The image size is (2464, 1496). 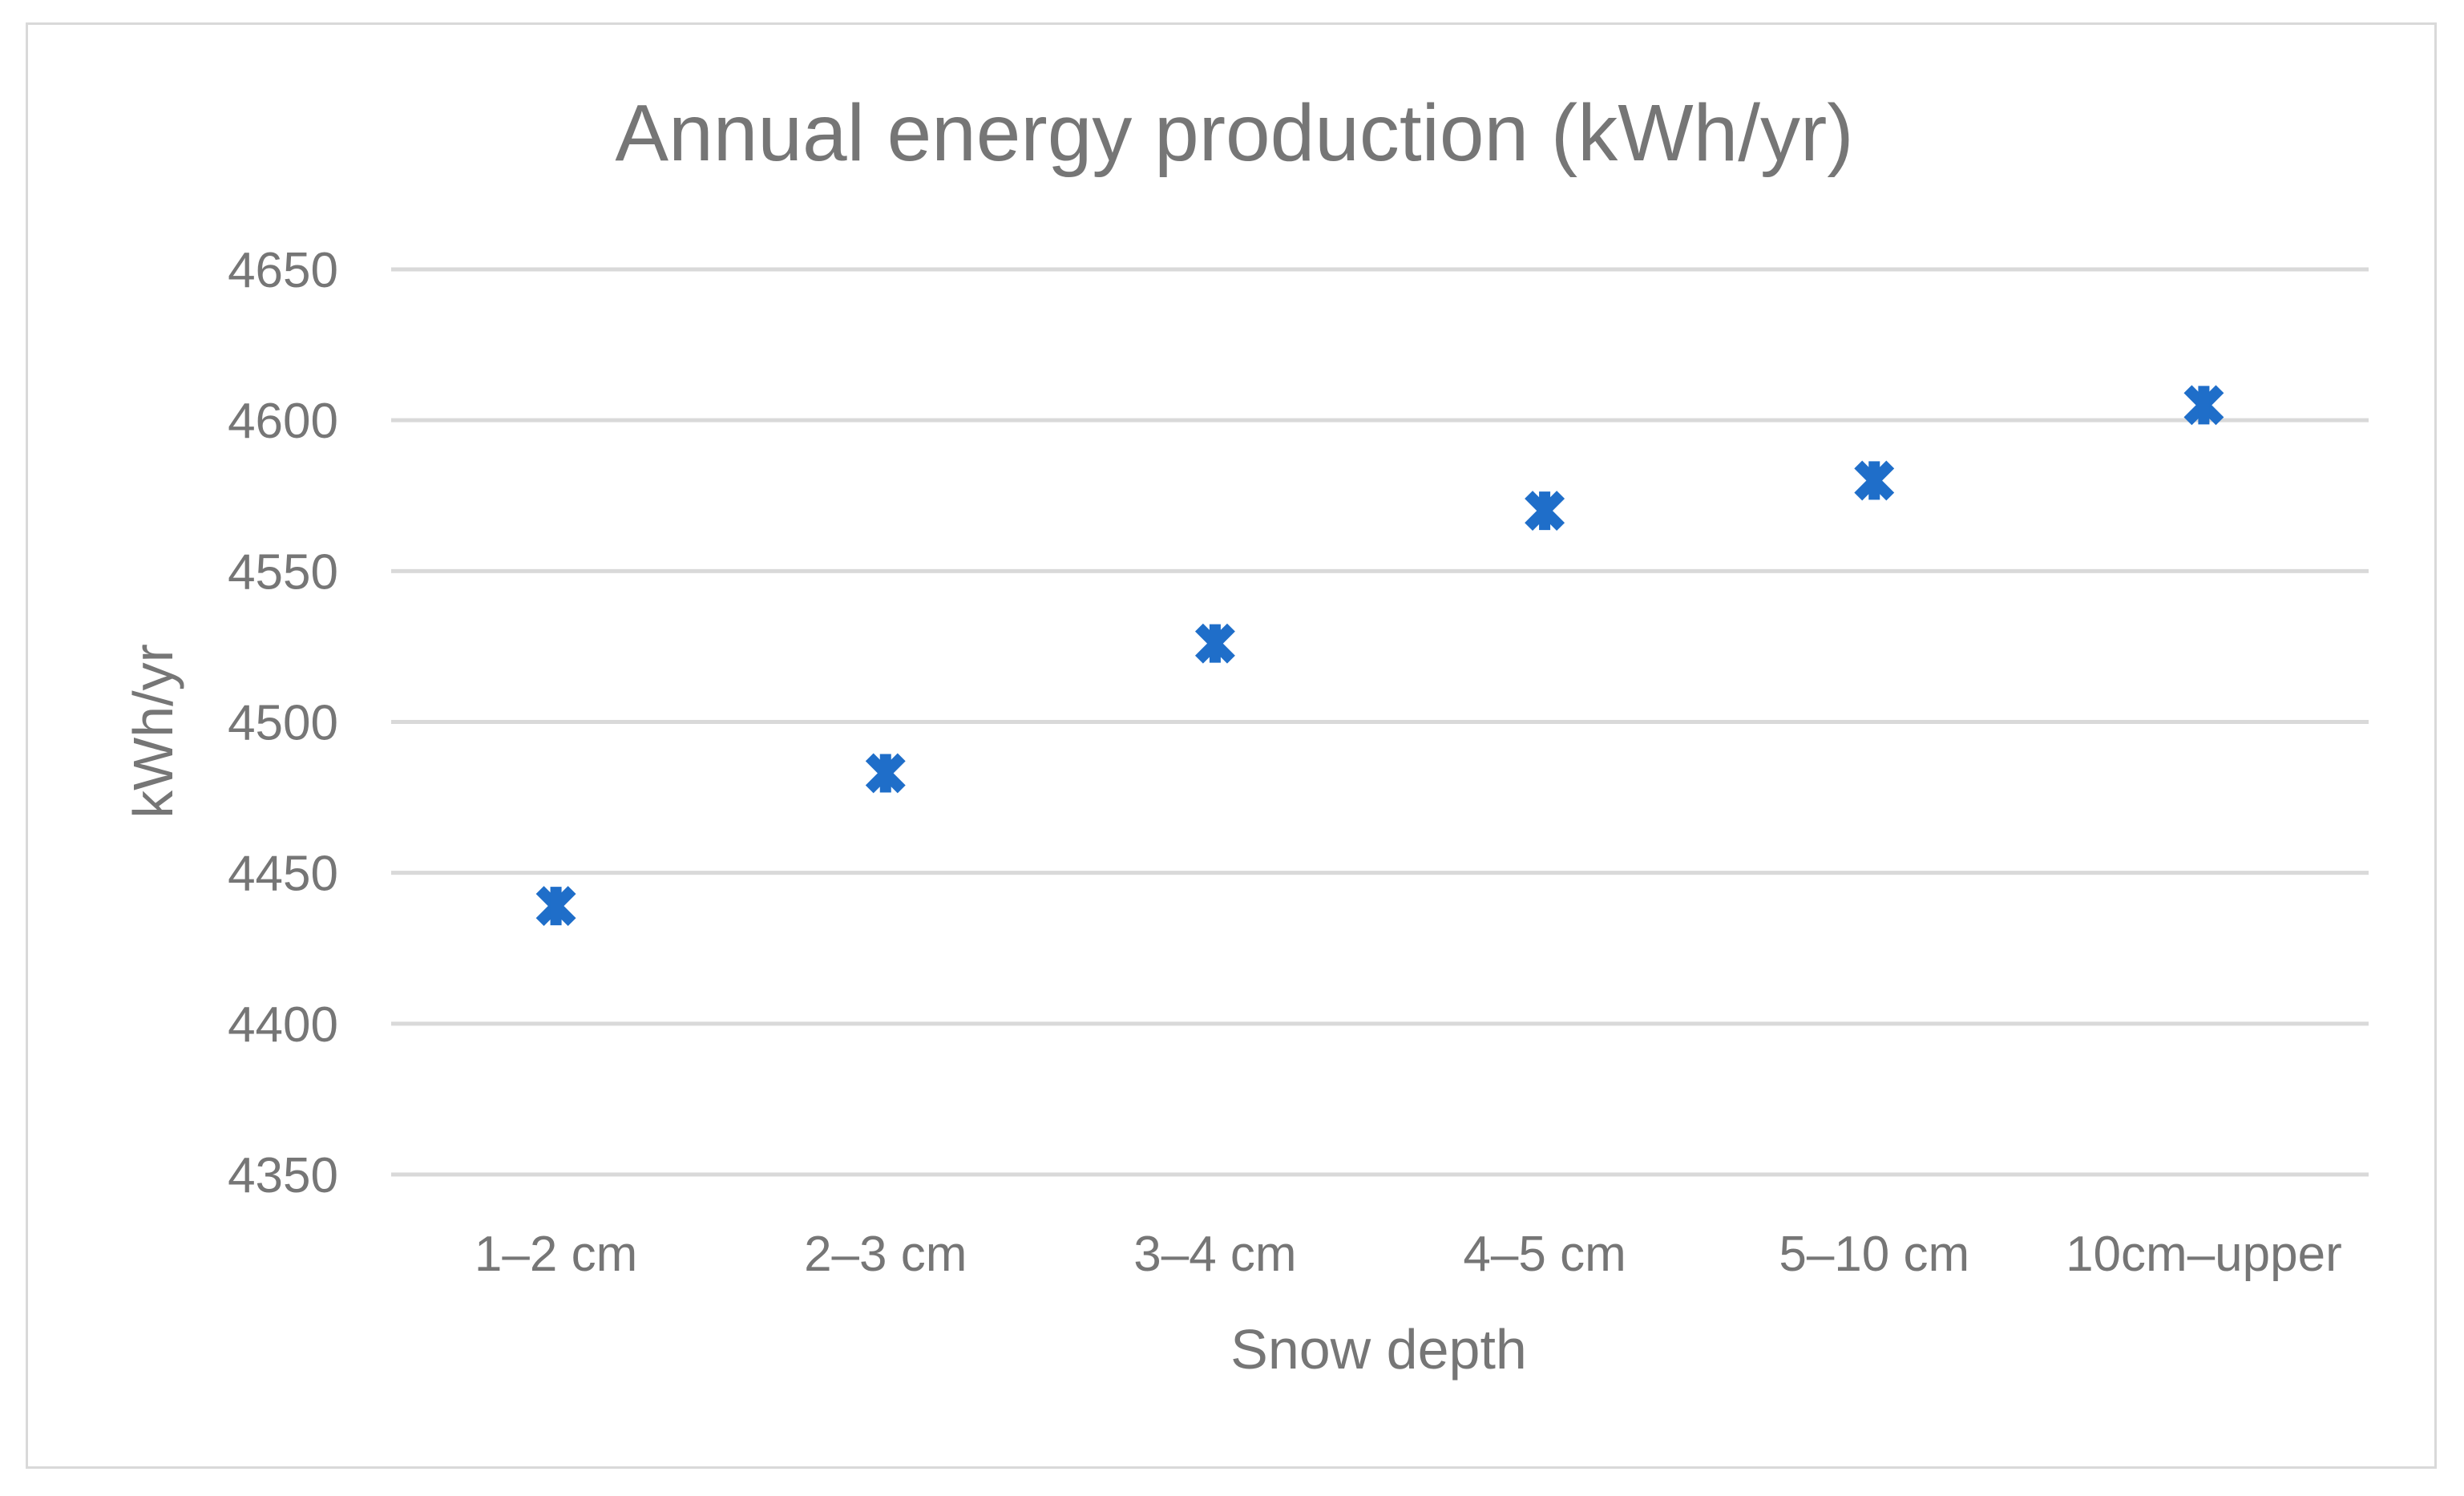 I want to click on x-tick-label: 1–2 cm, so click(x=556, y=1254).